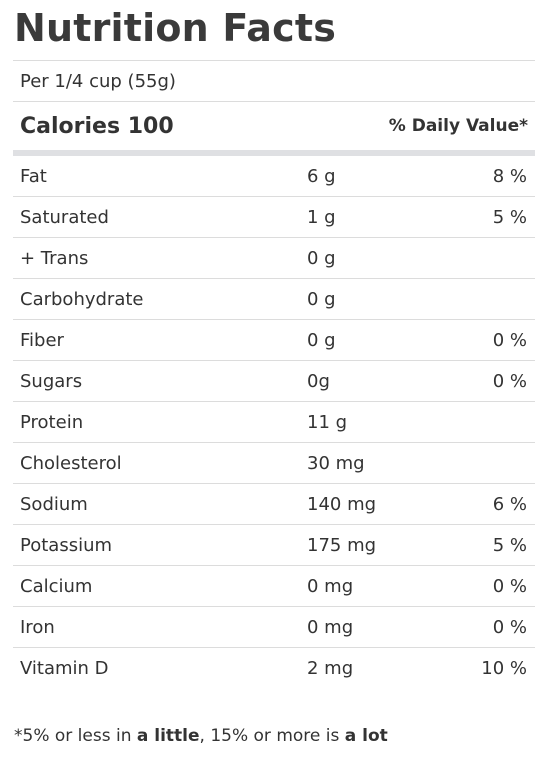 The width and height of the screenshot is (546, 772). Describe the element at coordinates (274, 217) in the screenshot. I see `nutrient-row: Saturated 1 g 5 %` at that location.